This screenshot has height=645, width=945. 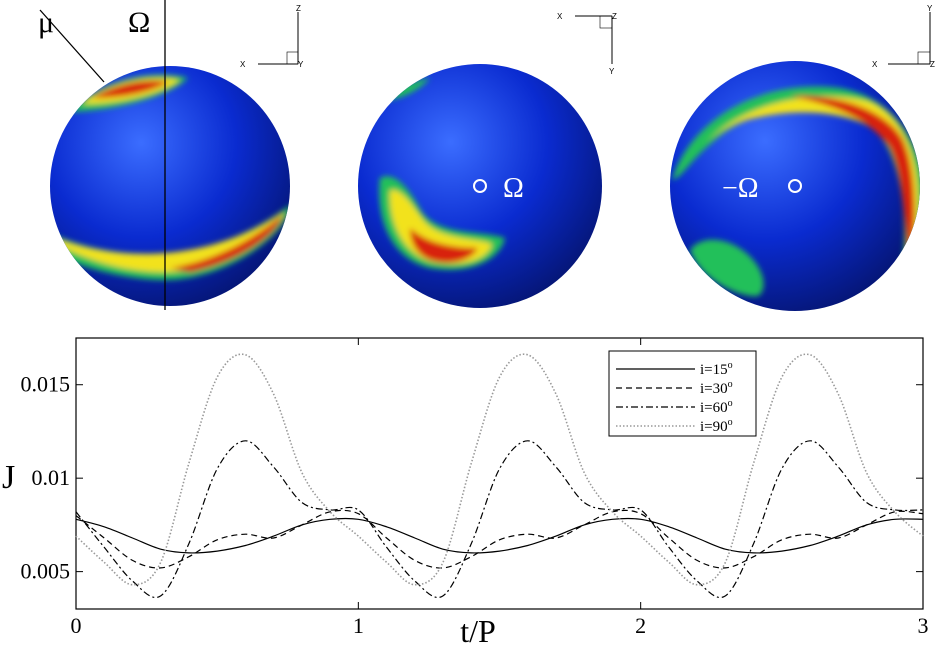 I want to click on x-tick-label: 2, so click(x=640, y=625).